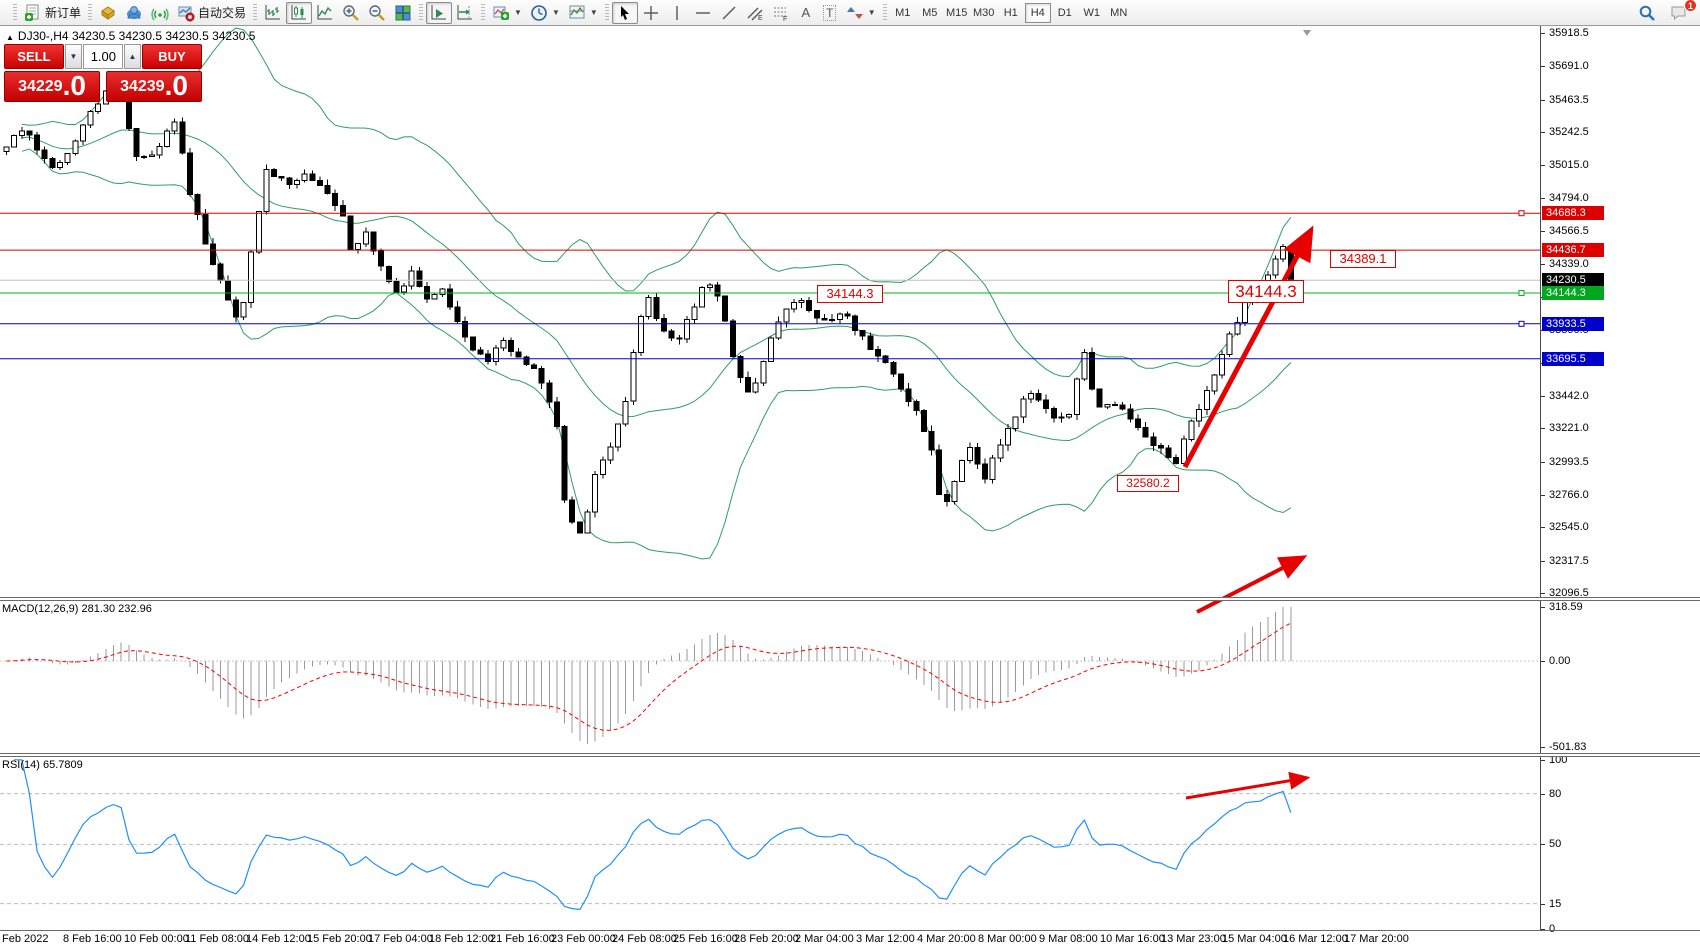 The height and width of the screenshot is (948, 1700). I want to click on price-level-label: 34230.5, so click(1573, 280).